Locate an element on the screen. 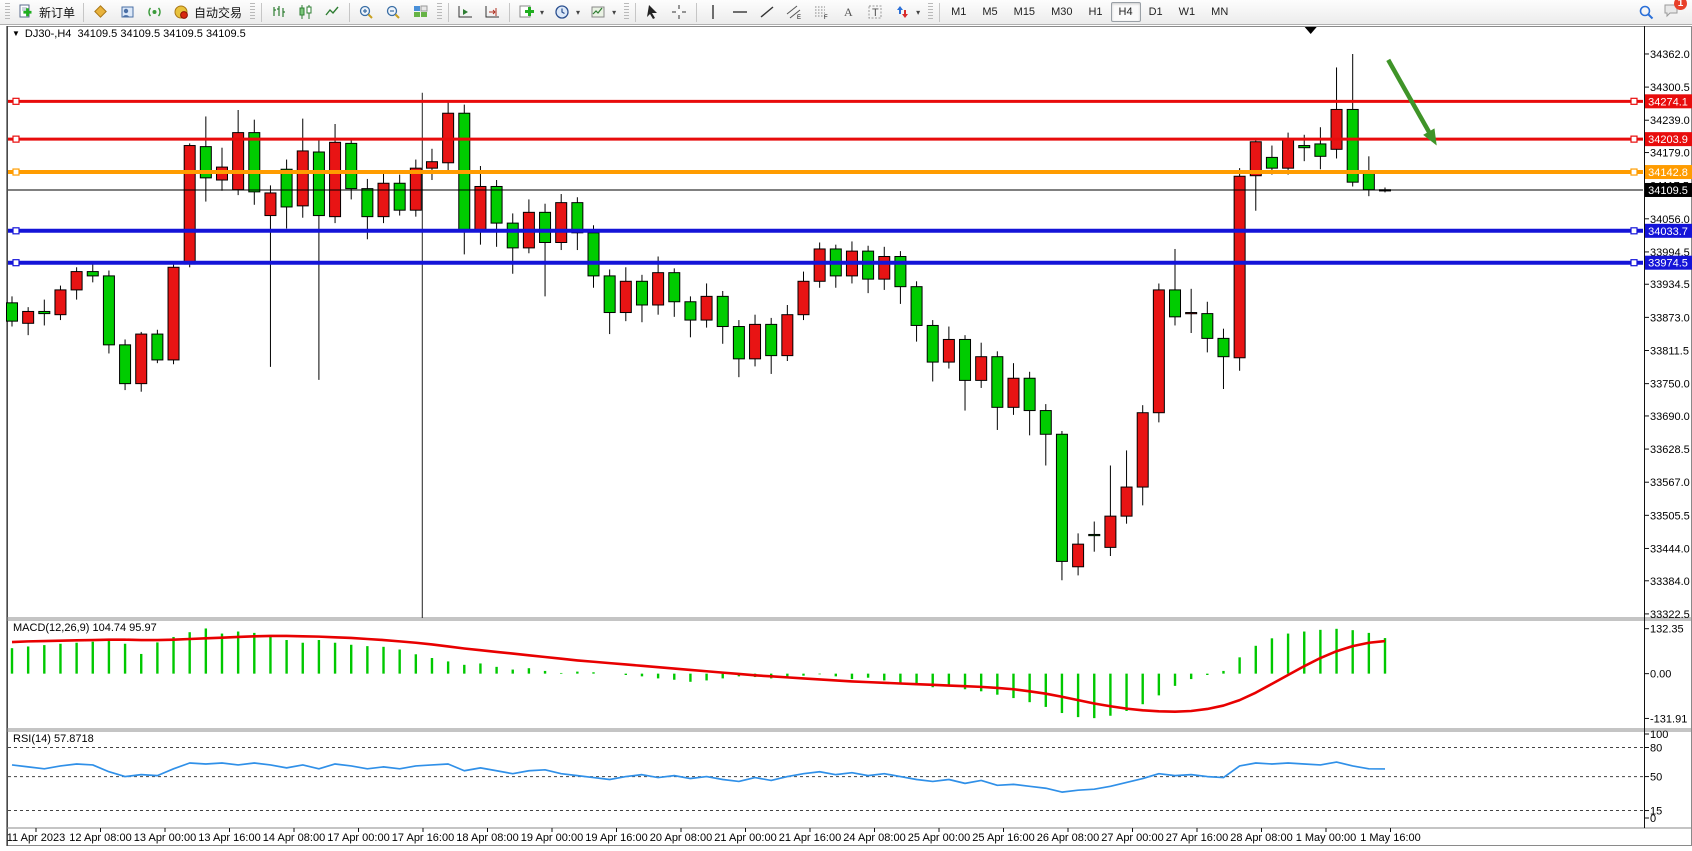  autotrading-label: 自动交易 is located at coordinates (218, 12).